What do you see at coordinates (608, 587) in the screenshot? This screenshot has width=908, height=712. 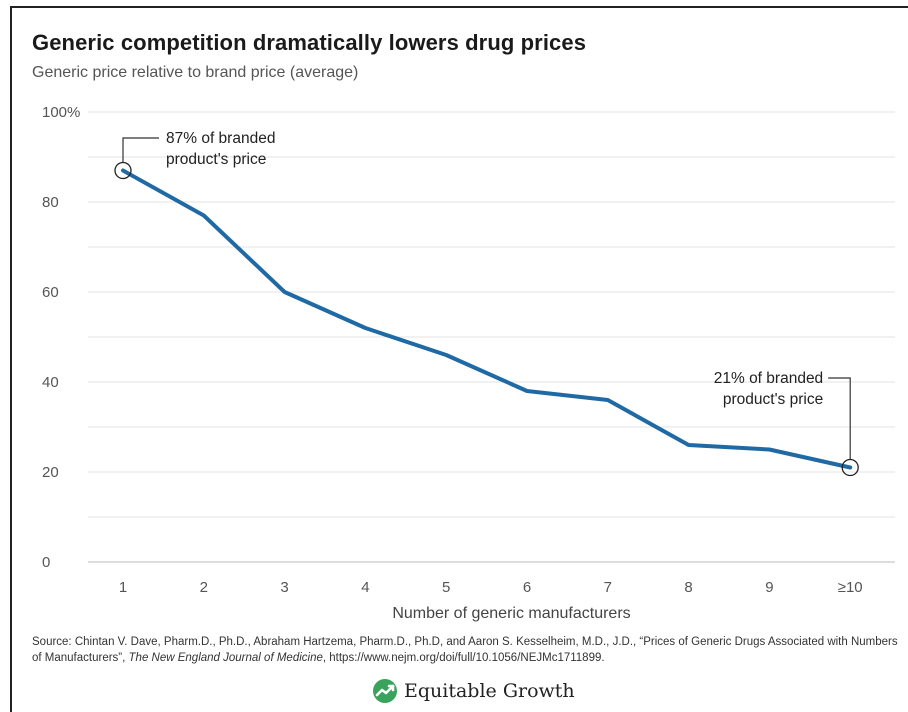 I see `x-tick-label: 7` at bounding box center [608, 587].